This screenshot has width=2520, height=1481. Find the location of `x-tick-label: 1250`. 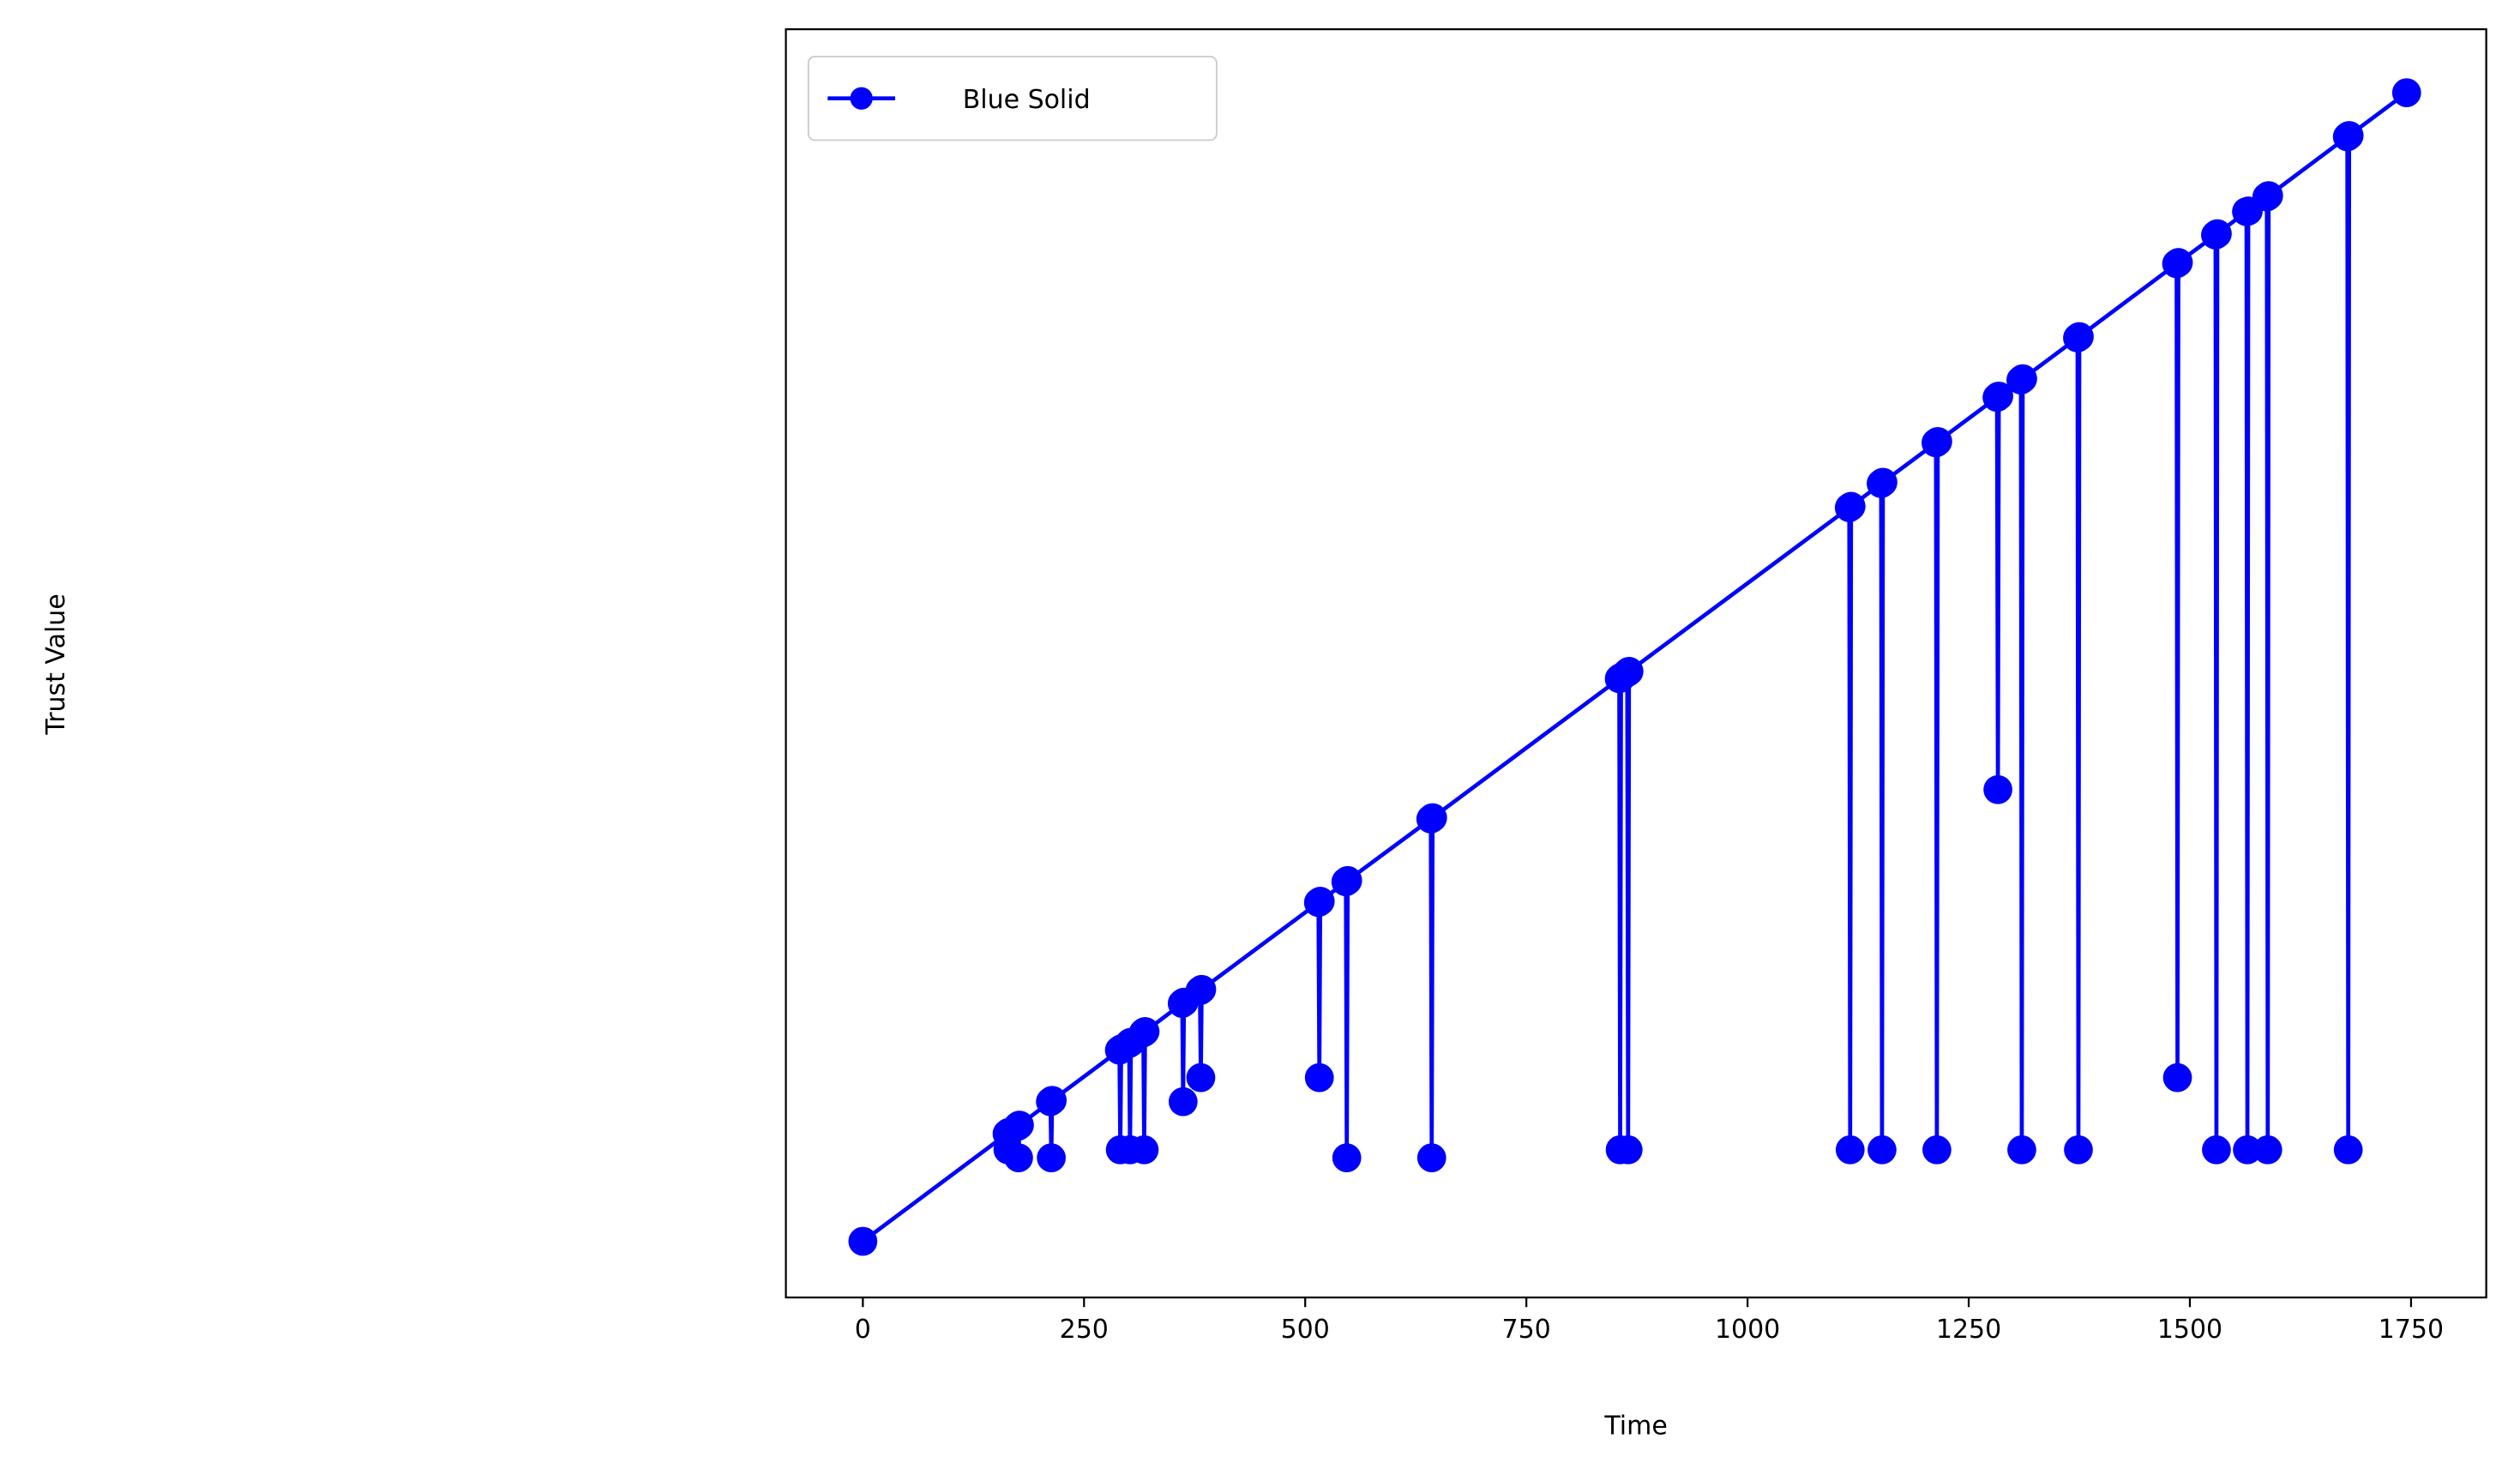

x-tick-label: 1250 is located at coordinates (1968, 1330).